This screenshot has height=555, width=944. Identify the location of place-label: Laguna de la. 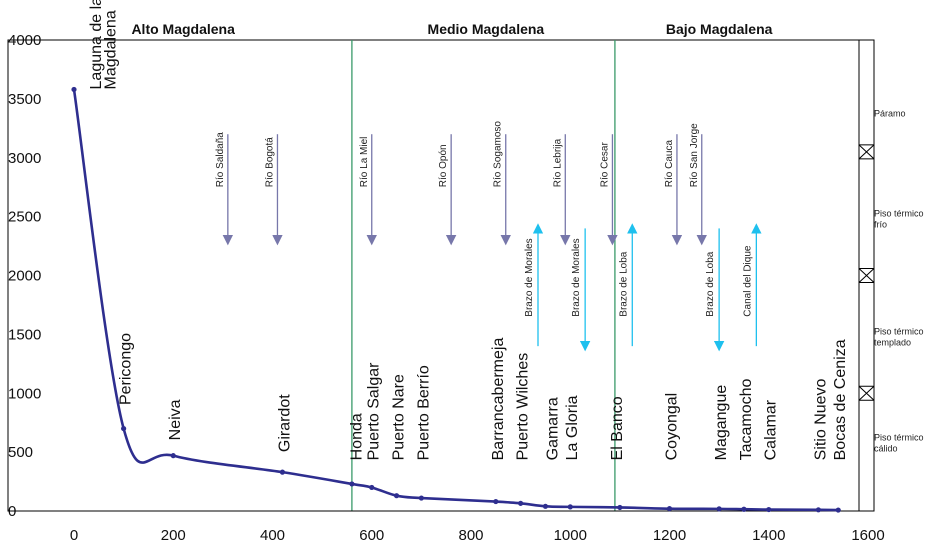
(96, 44).